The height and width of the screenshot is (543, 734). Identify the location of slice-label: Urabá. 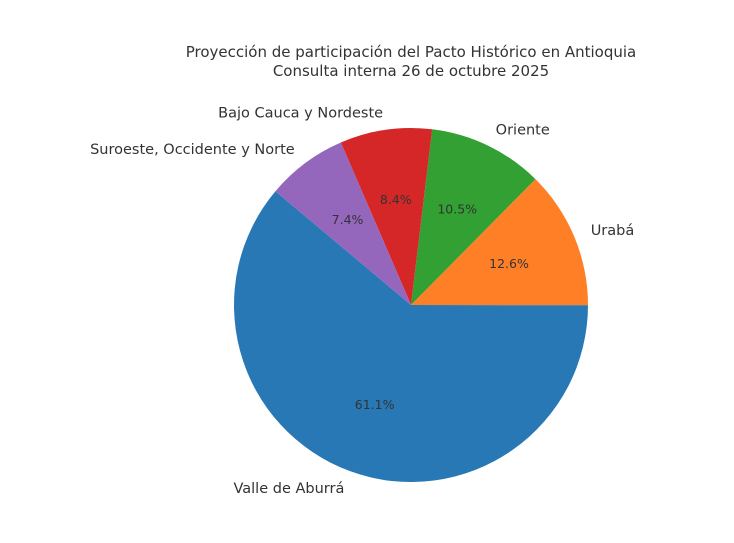
(613, 231).